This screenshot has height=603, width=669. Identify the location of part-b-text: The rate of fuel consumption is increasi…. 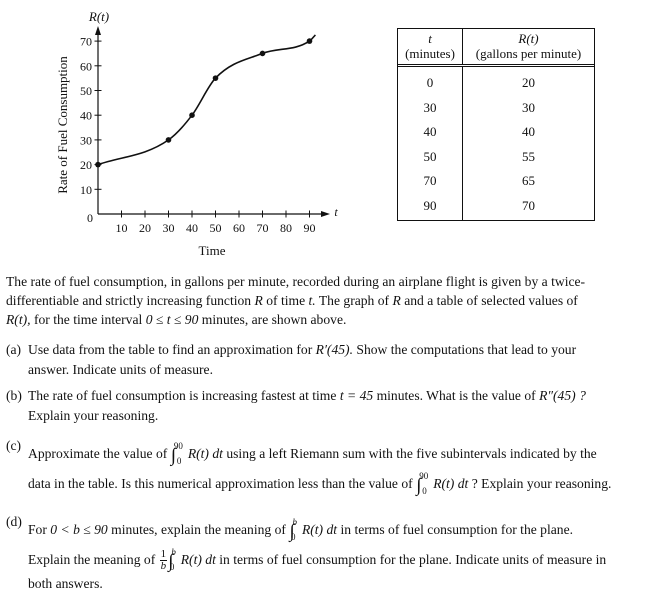
(182, 395).